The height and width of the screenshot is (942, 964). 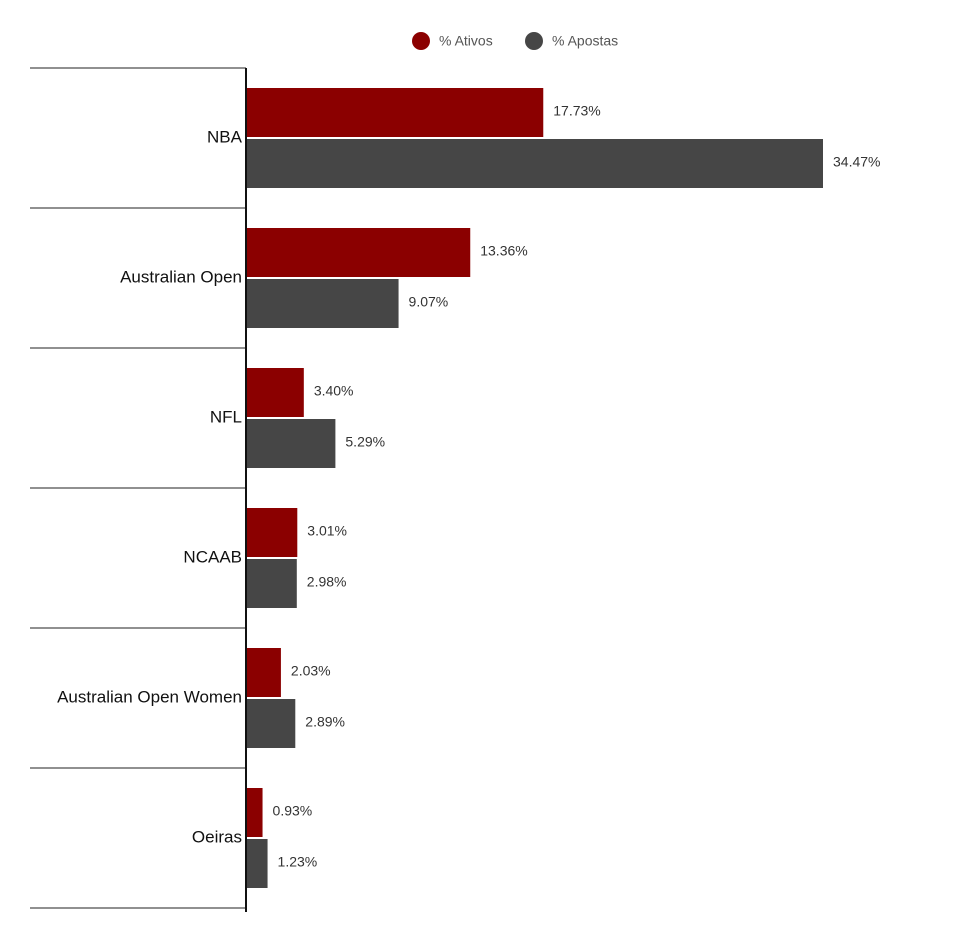 What do you see at coordinates (217, 836) in the screenshot?
I see `category-label: Oeiras` at bounding box center [217, 836].